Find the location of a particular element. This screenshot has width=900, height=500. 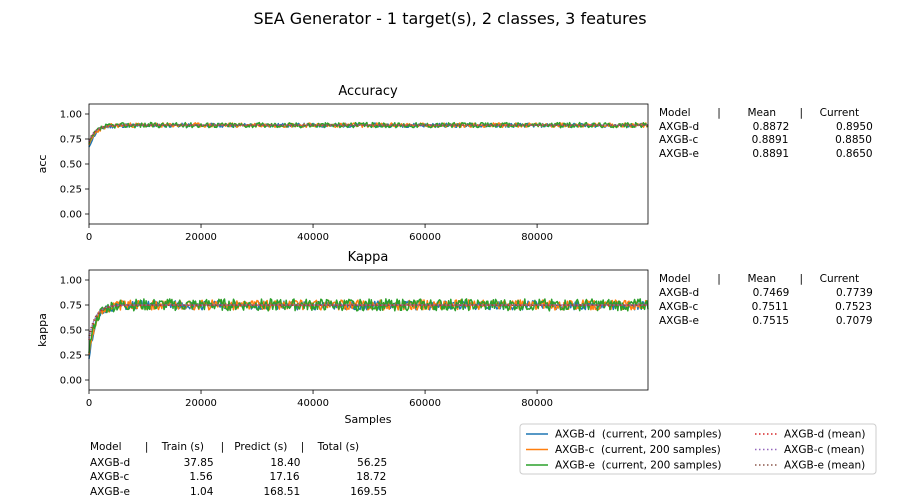

legend-label: AXGB-c (mean) is located at coordinates (824, 450).